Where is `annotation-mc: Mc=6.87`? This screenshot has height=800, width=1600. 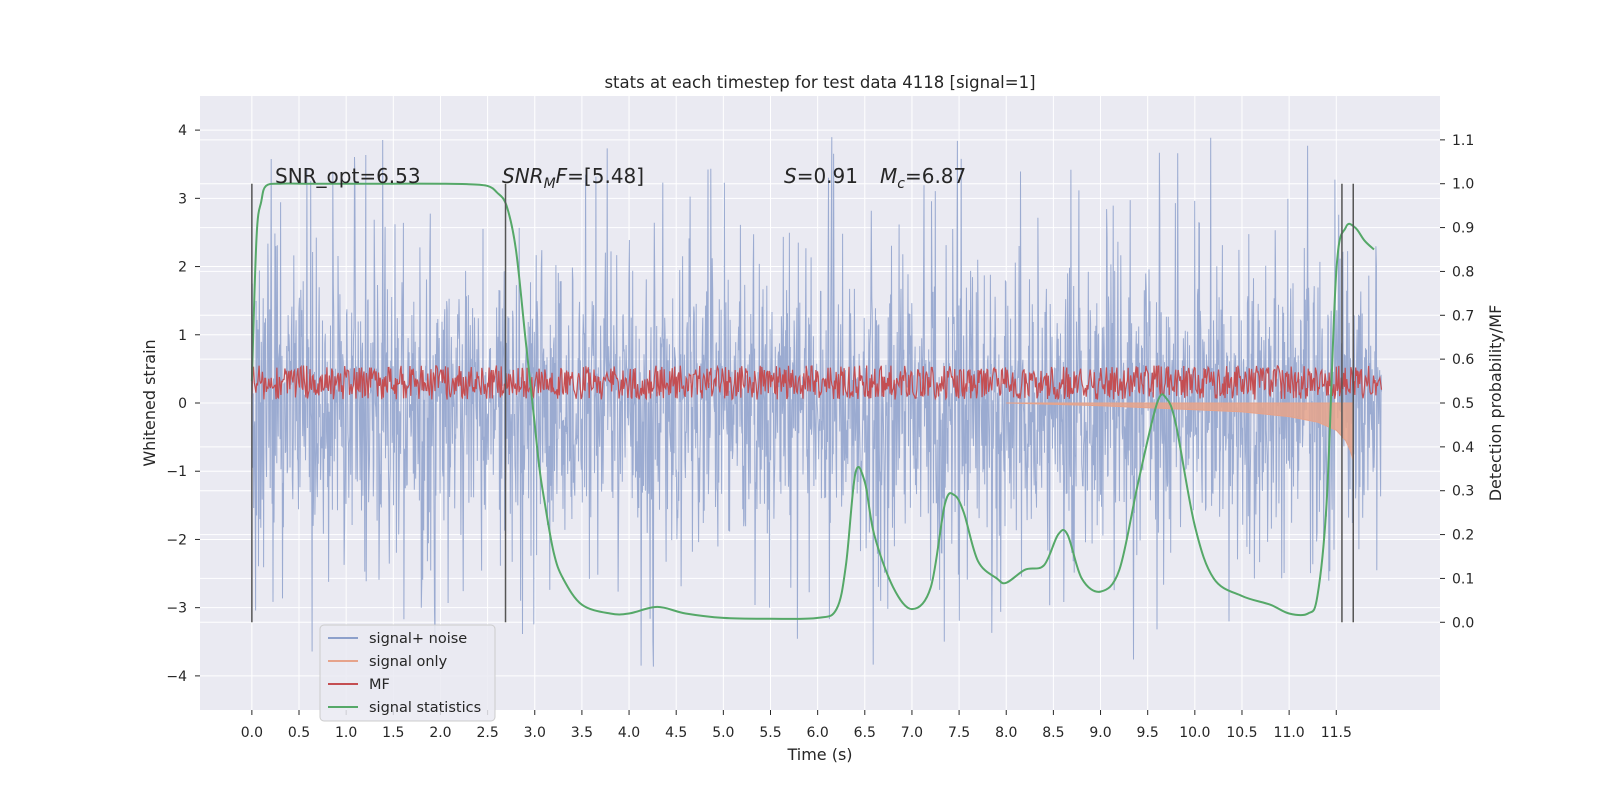
annotation-mc: Mc=6.87 is located at coordinates (923, 178).